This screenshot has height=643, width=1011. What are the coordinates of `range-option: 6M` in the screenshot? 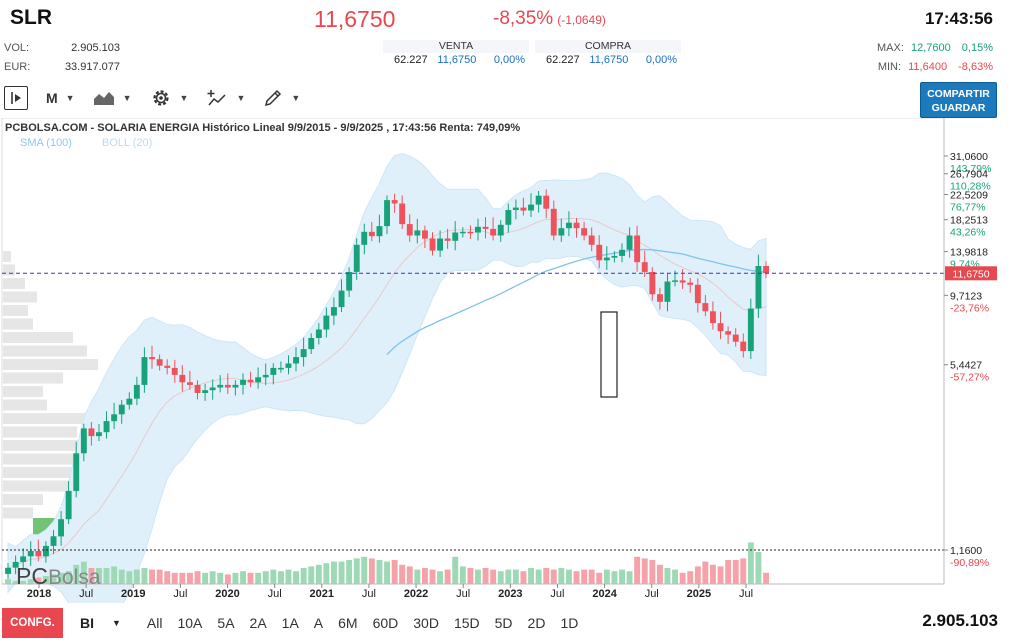 It's located at (348, 623).